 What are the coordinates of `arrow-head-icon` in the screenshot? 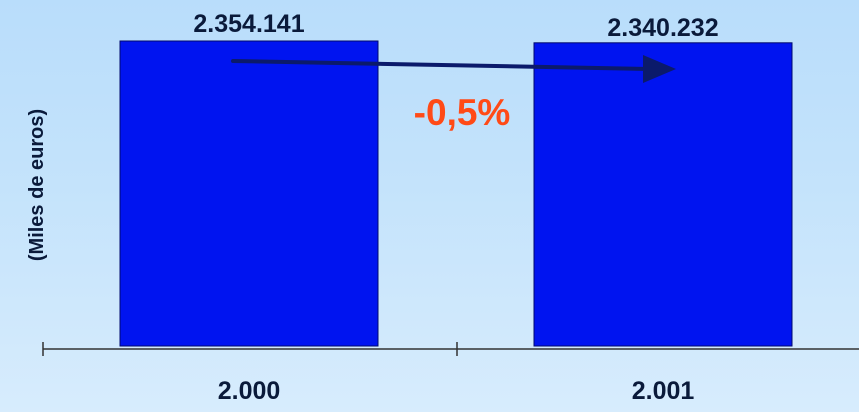 It's located at (659, 69).